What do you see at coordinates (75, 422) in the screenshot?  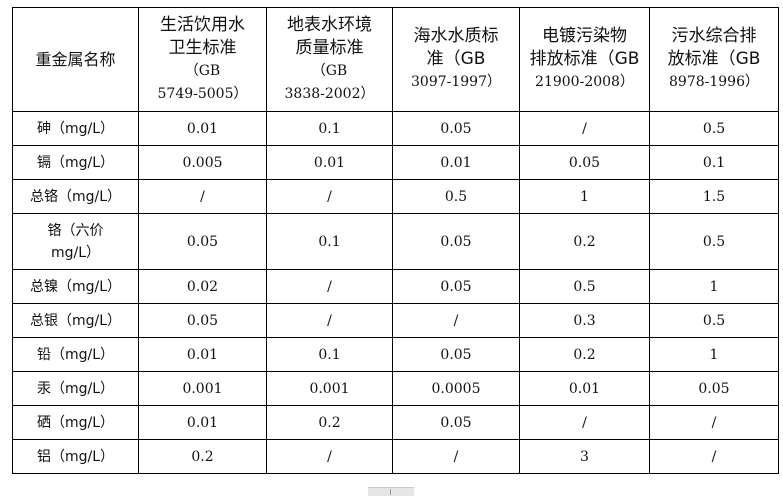 I see `metal-name-cell: 硒（mg/L）` at bounding box center [75, 422].